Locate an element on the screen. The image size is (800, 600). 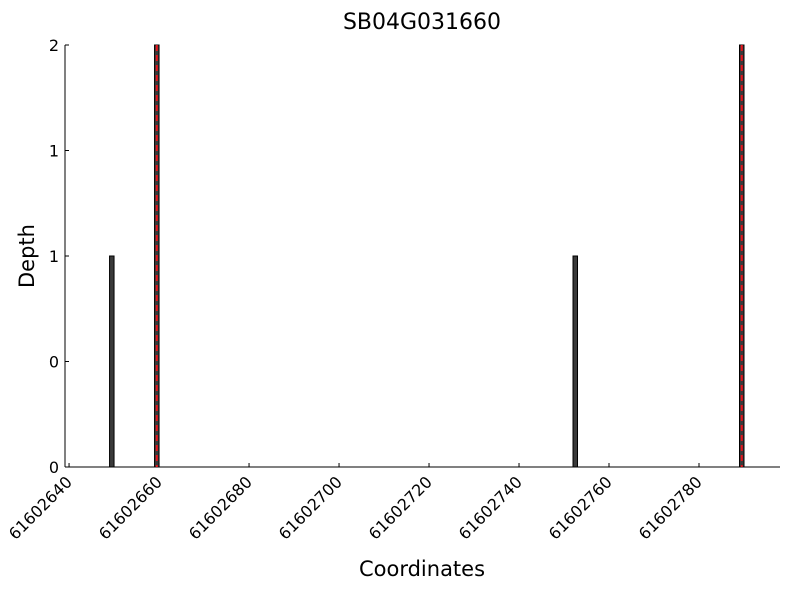
x-tick-label: 61602640 is located at coordinates (40, 507).